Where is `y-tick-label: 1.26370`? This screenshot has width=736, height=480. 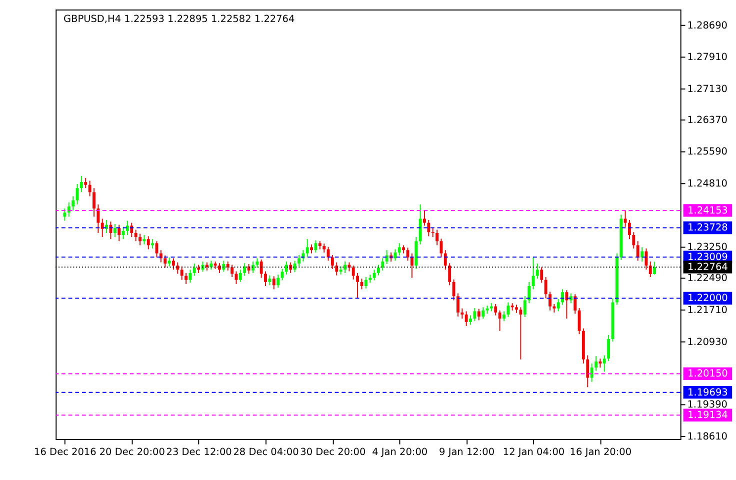 y-tick-label: 1.26370 is located at coordinates (707, 120).